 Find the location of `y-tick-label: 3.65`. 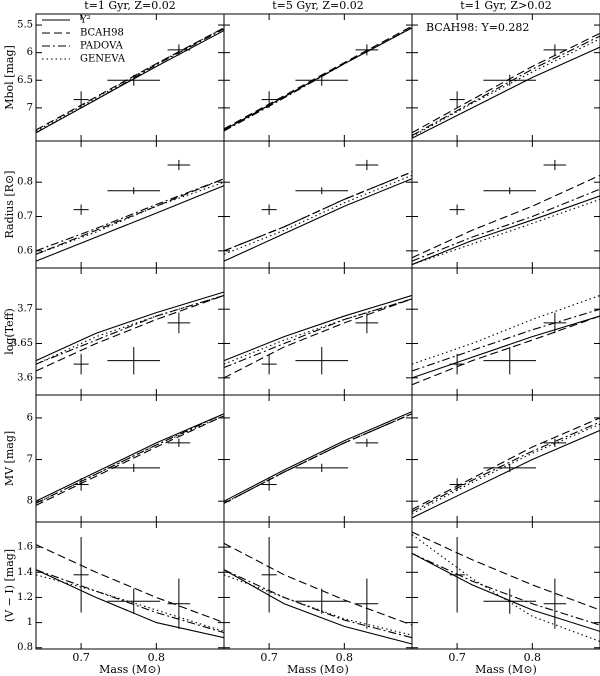

y-tick-label: 3.65 is located at coordinates (22, 343).